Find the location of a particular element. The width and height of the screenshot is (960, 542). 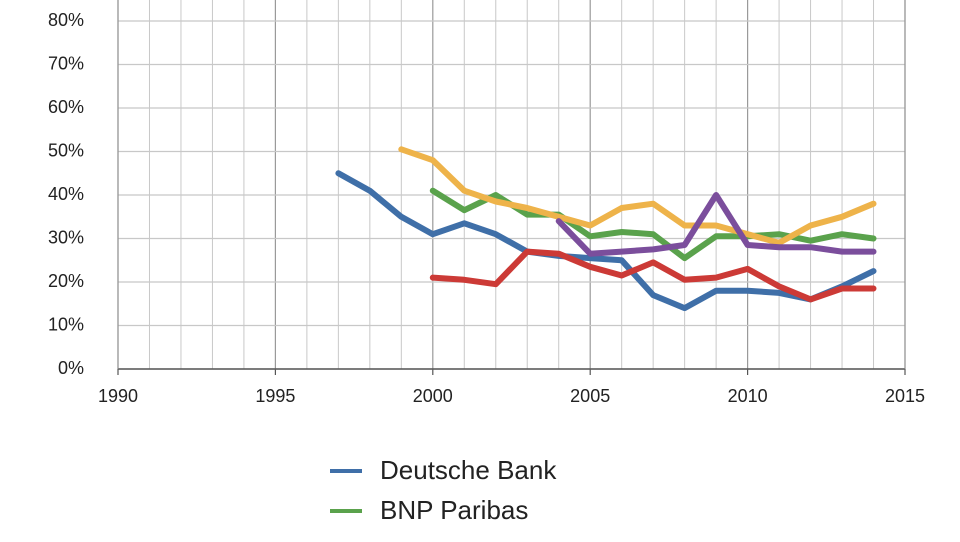

y-tick-label: 80% is located at coordinates (66, 20).